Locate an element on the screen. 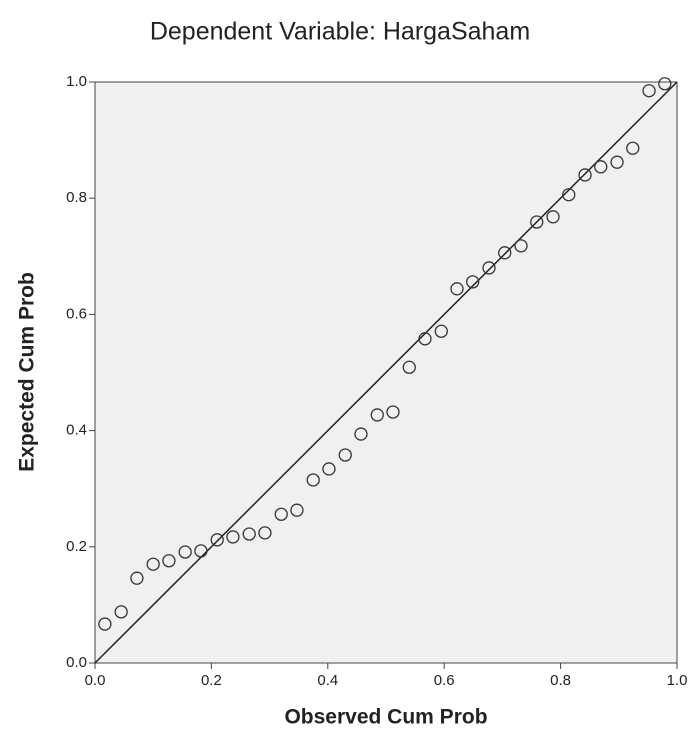 The height and width of the screenshot is (752, 691). x-tick-label: 0.6 is located at coordinates (444, 680).